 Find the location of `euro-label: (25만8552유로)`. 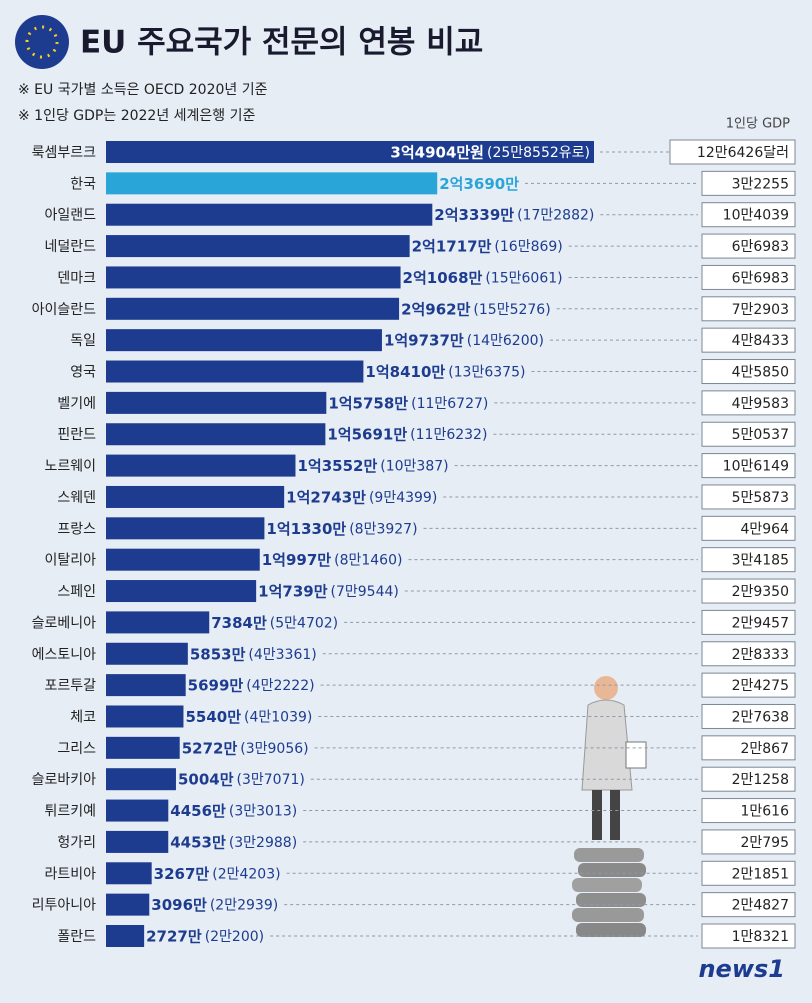

euro-label: (25만8552유로) is located at coordinates (538, 153).